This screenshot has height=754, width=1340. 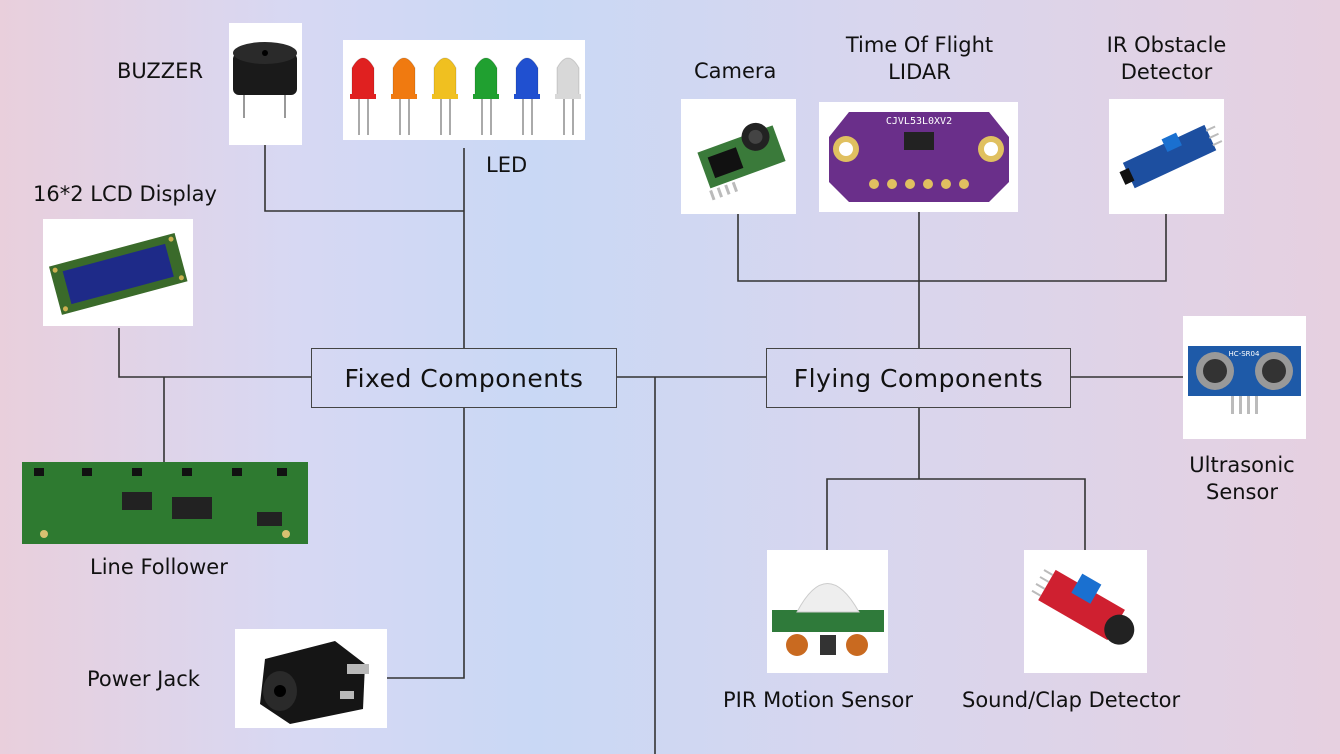 What do you see at coordinates (507, 165) in the screenshot?
I see `led-label: LED` at bounding box center [507, 165].